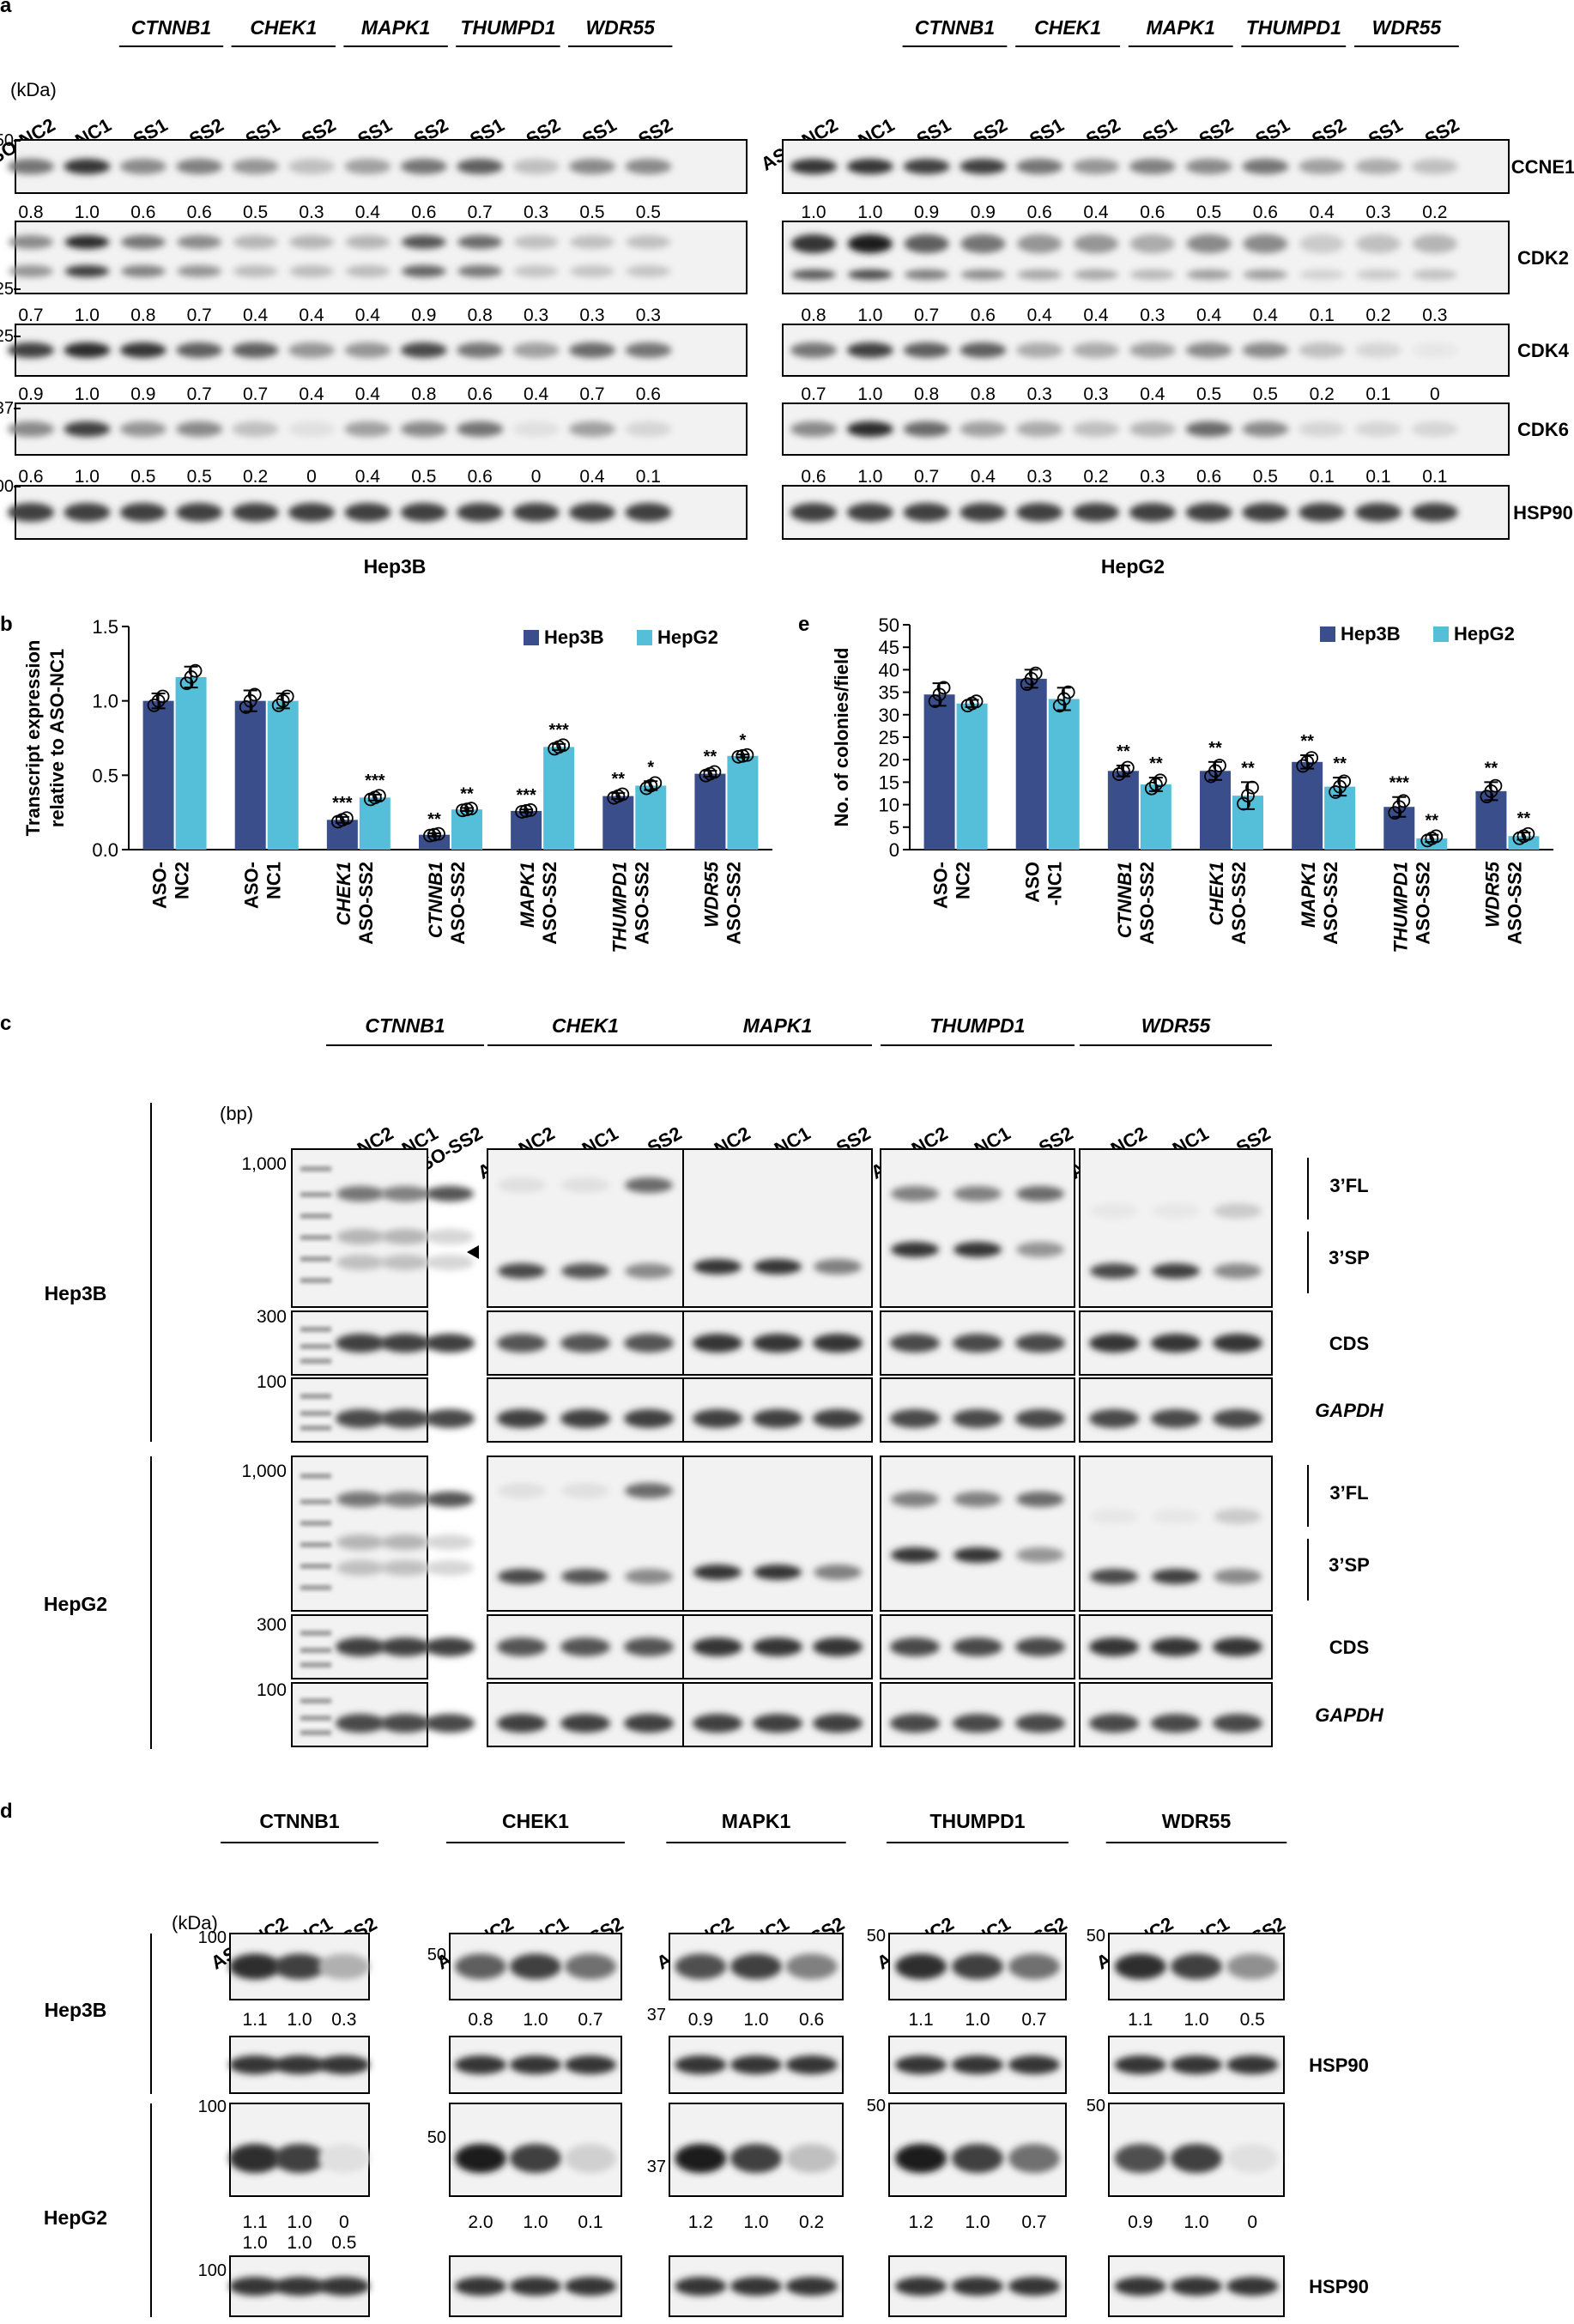 The image size is (1574, 2324). I want to click on mw-marker: 37, so click(656, 2015).